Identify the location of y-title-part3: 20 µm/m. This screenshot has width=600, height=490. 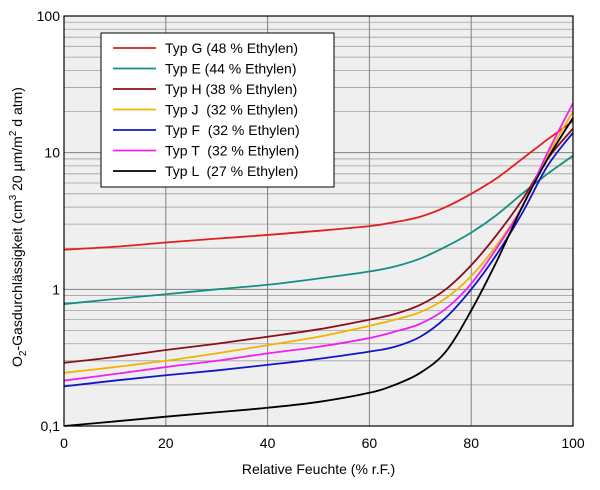
(17, 165).